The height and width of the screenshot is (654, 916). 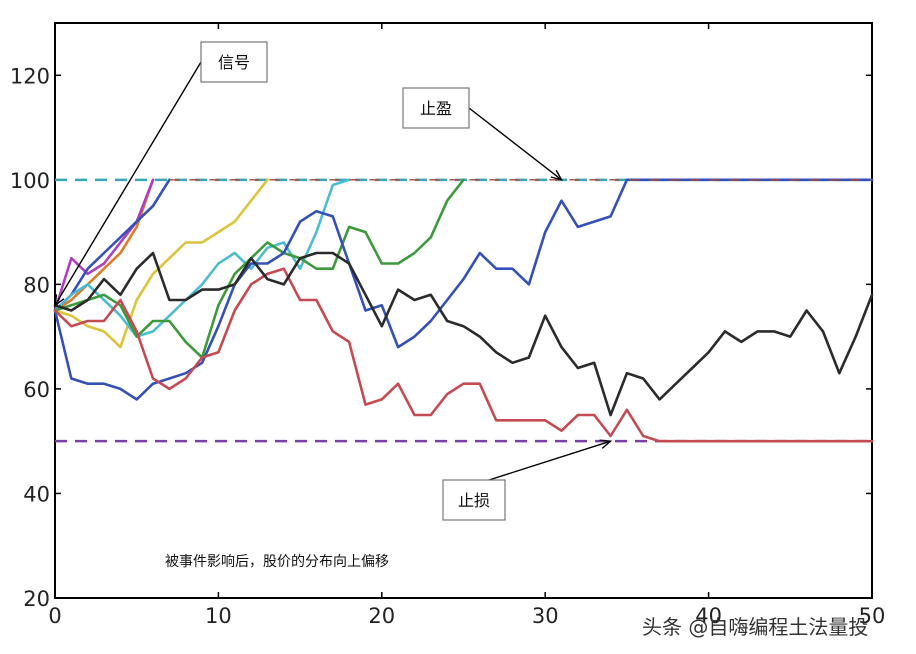 I want to click on ytick-label: 60, so click(x=36, y=390).